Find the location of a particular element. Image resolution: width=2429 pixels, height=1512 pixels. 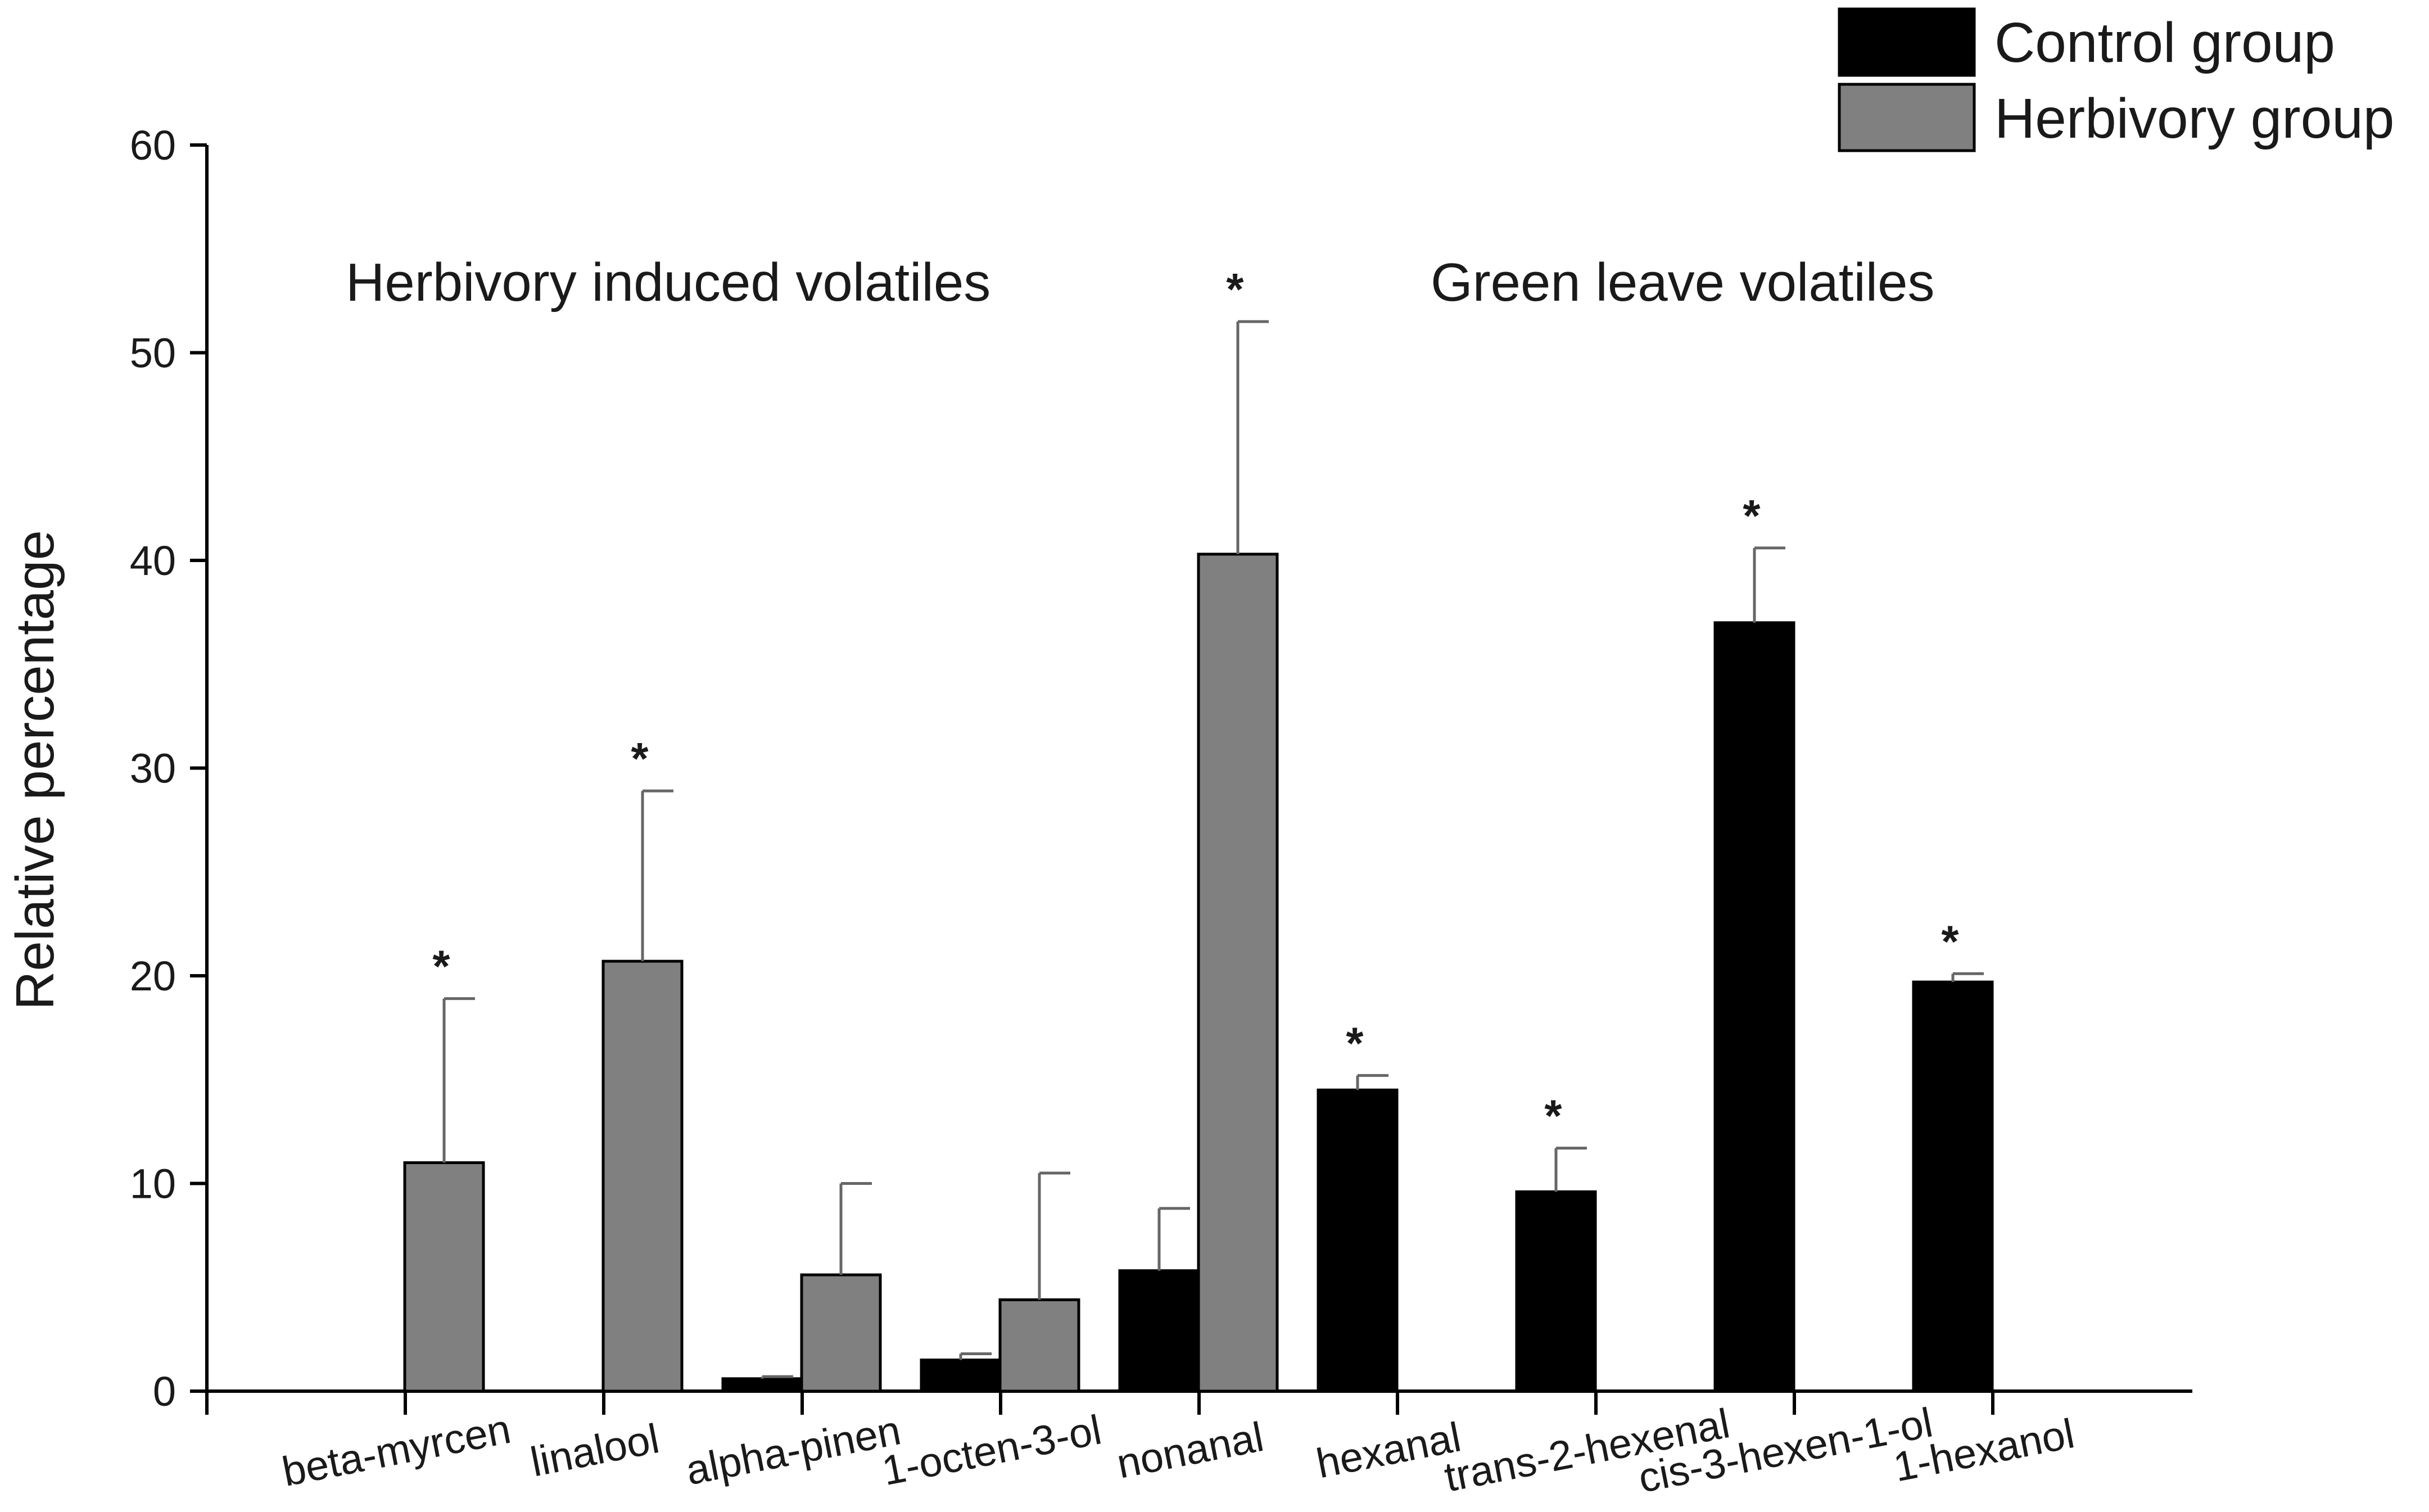

y-tick-label: 0 is located at coordinates (164, 1391).